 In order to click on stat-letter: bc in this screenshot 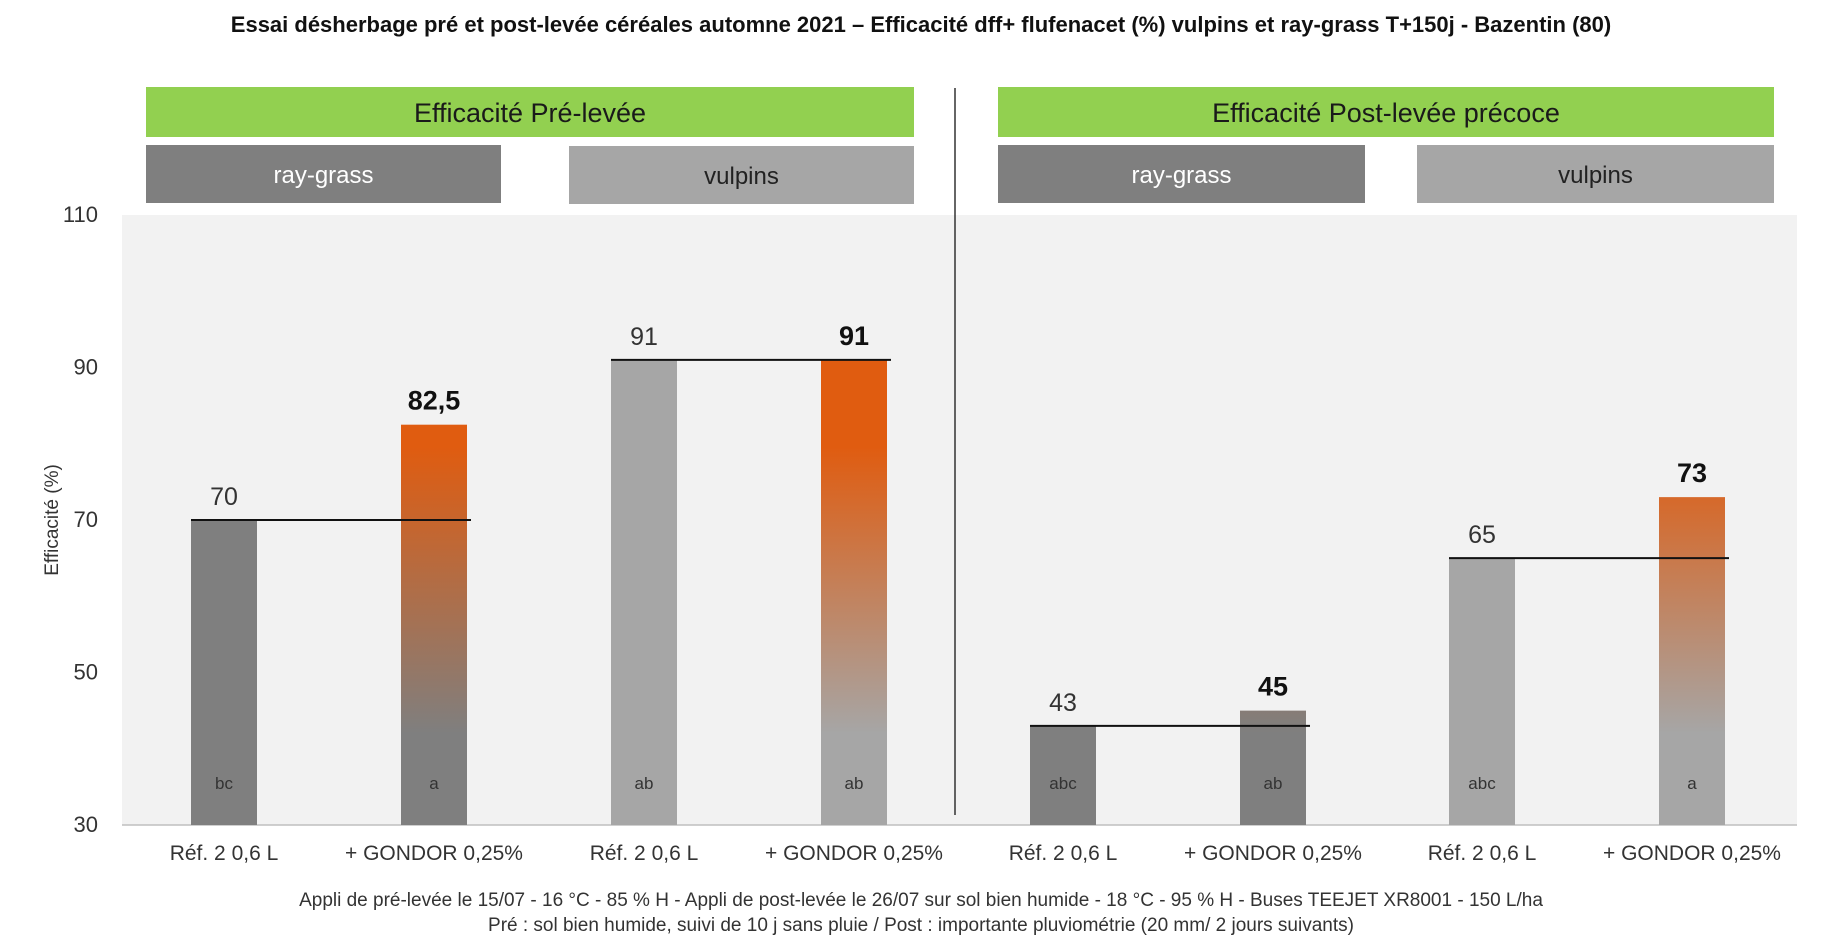, I will do `click(224, 783)`.